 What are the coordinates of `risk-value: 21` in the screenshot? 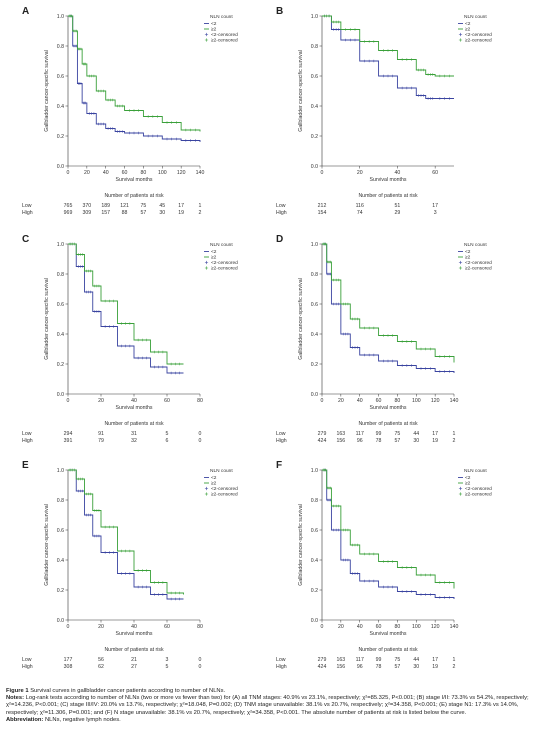 It's located at (134, 660).